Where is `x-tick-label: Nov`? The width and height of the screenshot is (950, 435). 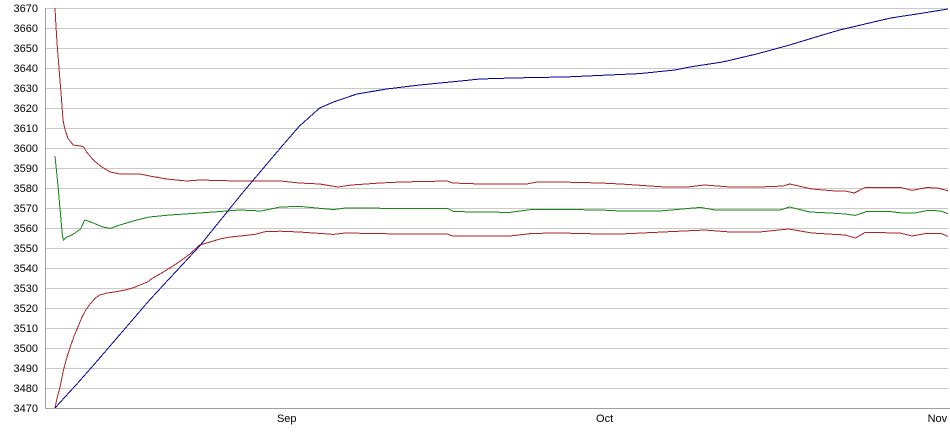
x-tick-label: Nov is located at coordinates (937, 419).